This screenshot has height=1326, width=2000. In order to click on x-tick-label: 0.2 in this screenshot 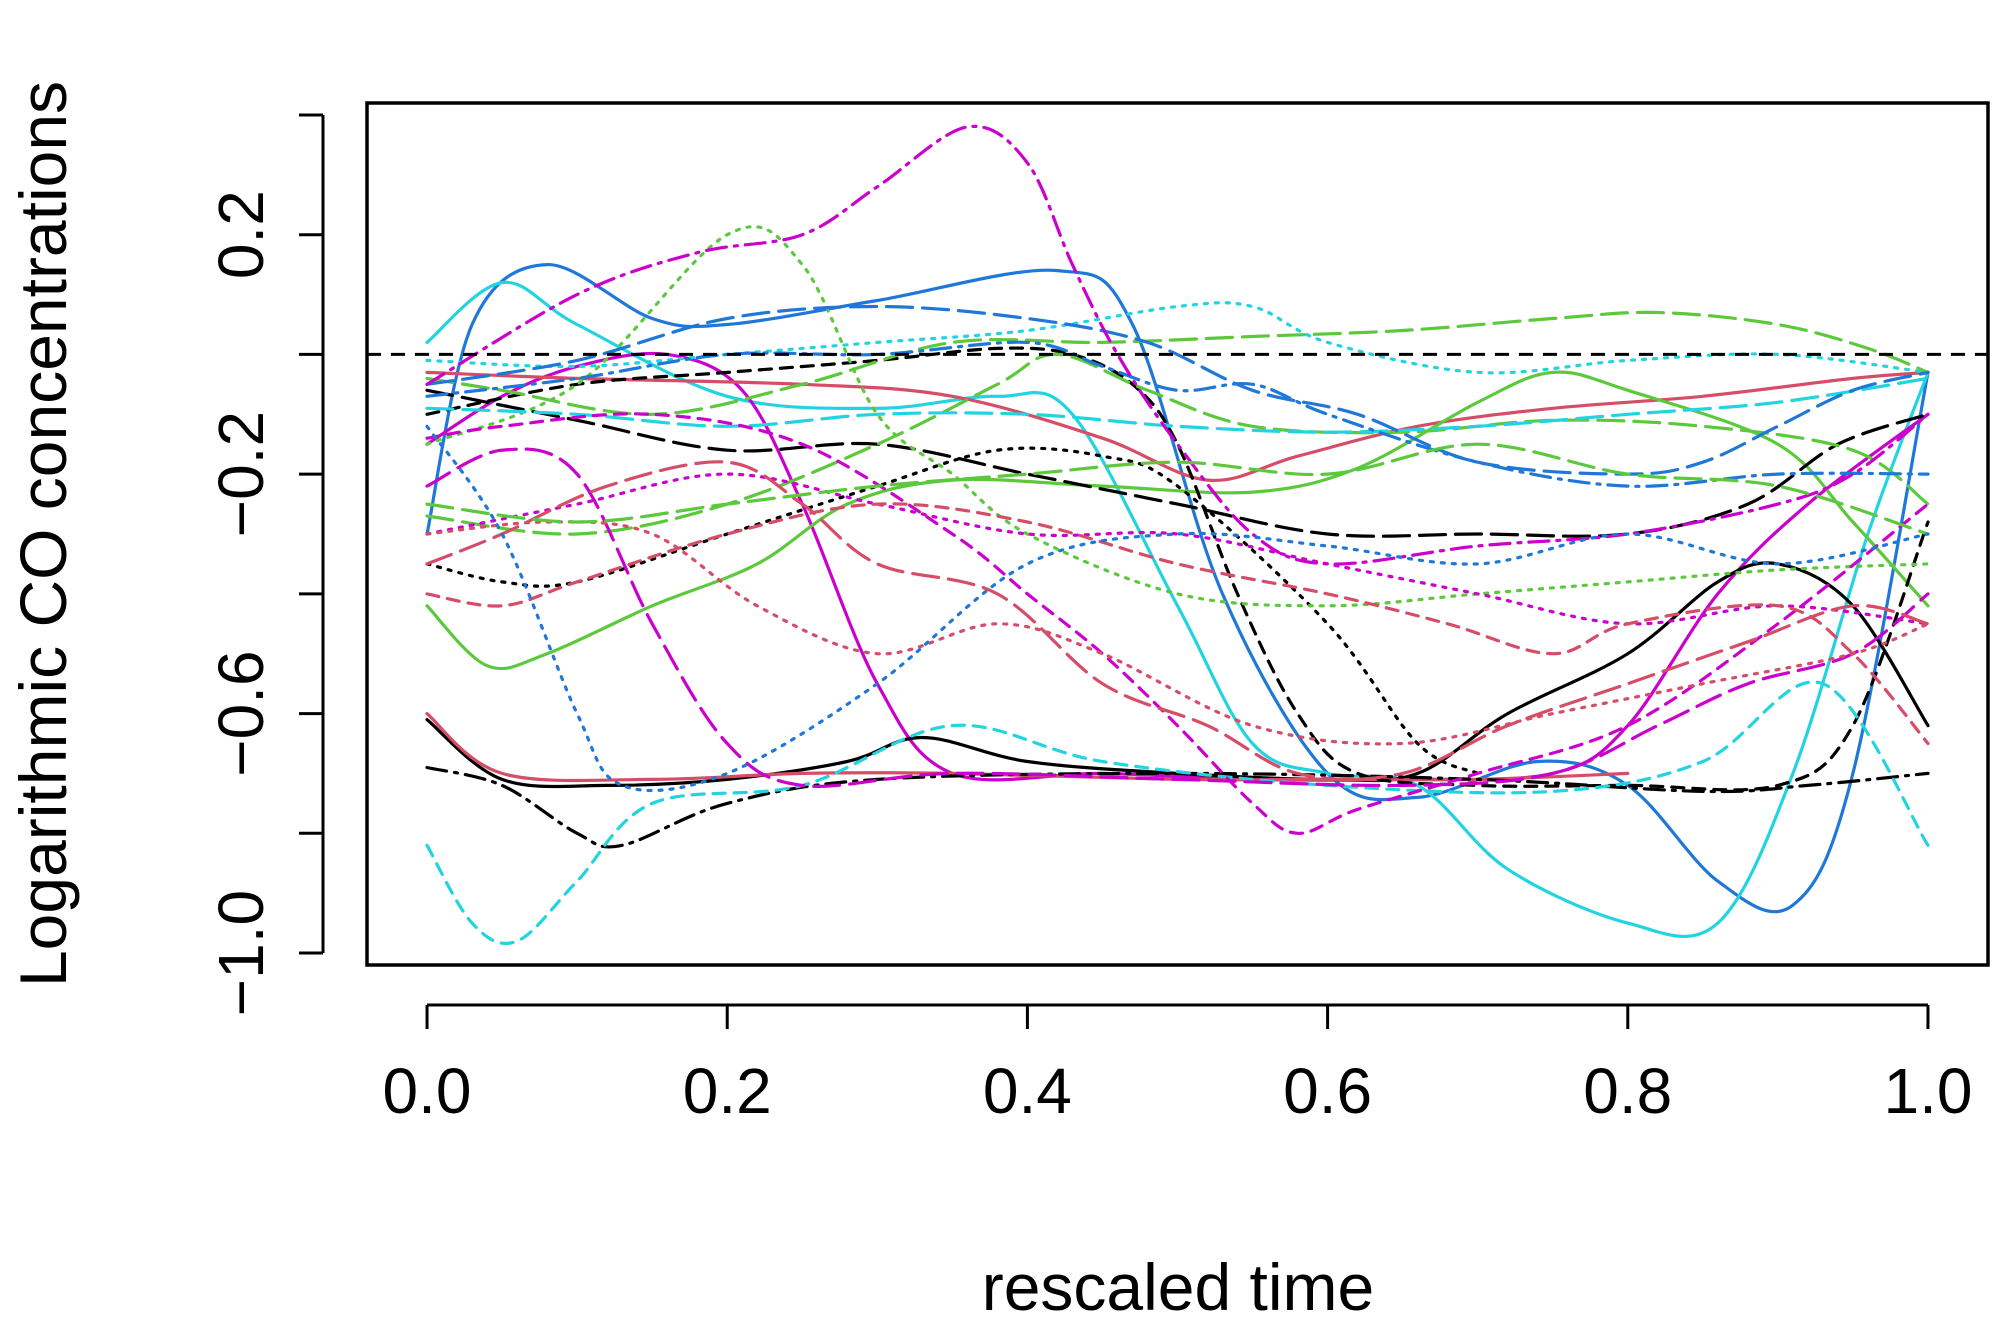, I will do `click(727, 1091)`.